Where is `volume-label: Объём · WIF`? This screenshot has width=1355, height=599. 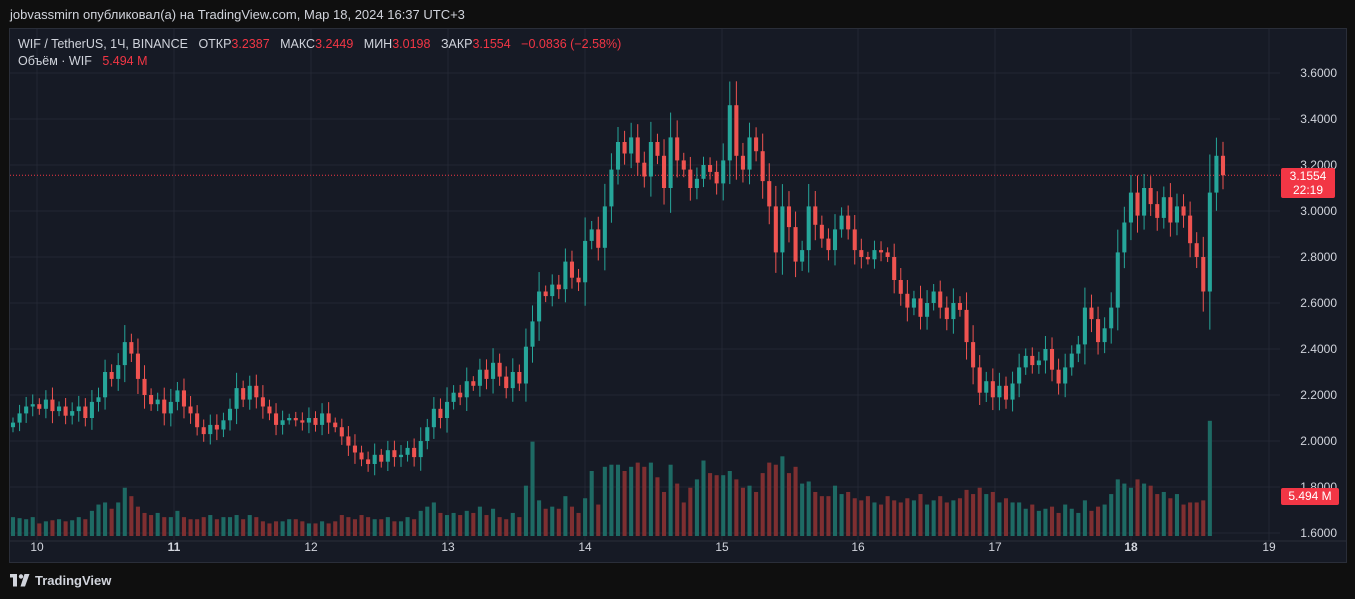
volume-label: Объём · WIF is located at coordinates (55, 61).